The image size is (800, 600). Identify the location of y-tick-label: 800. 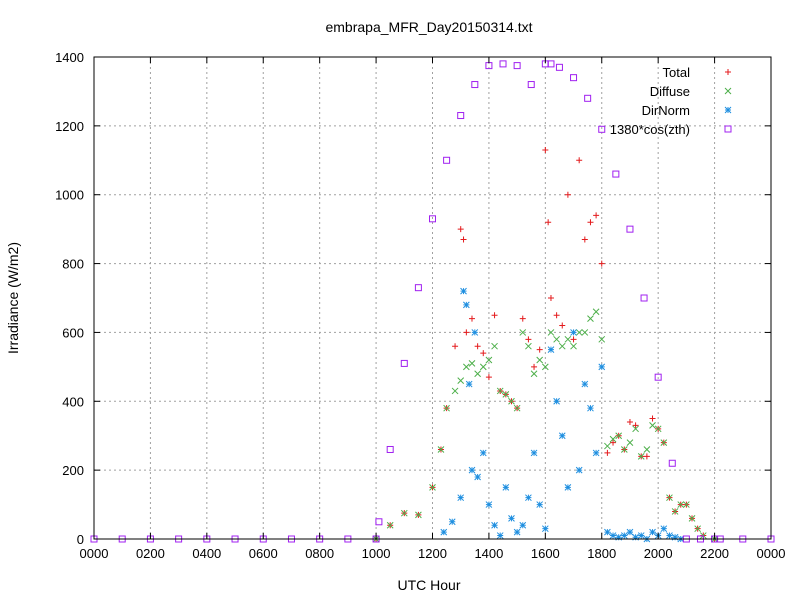
(73, 264).